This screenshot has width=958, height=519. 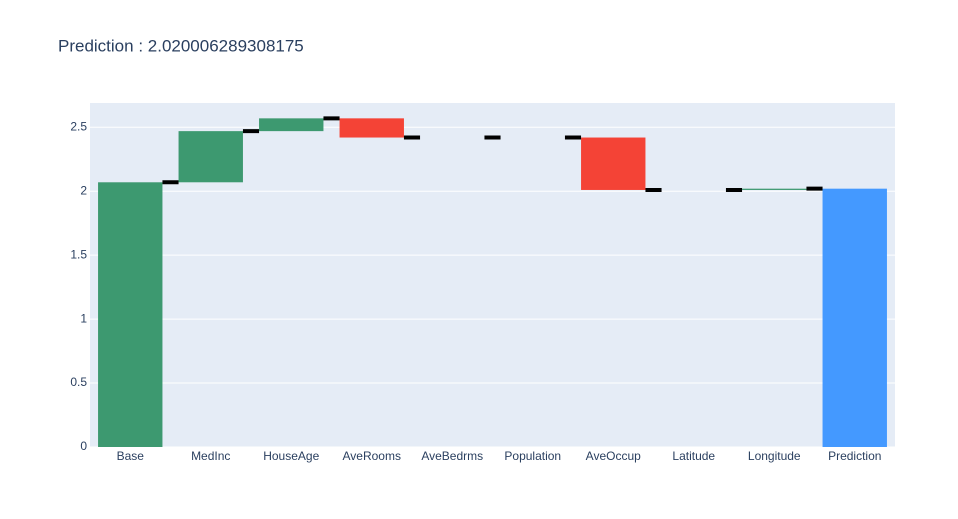 What do you see at coordinates (532, 456) in the screenshot?
I see `x-tick-label: Population` at bounding box center [532, 456].